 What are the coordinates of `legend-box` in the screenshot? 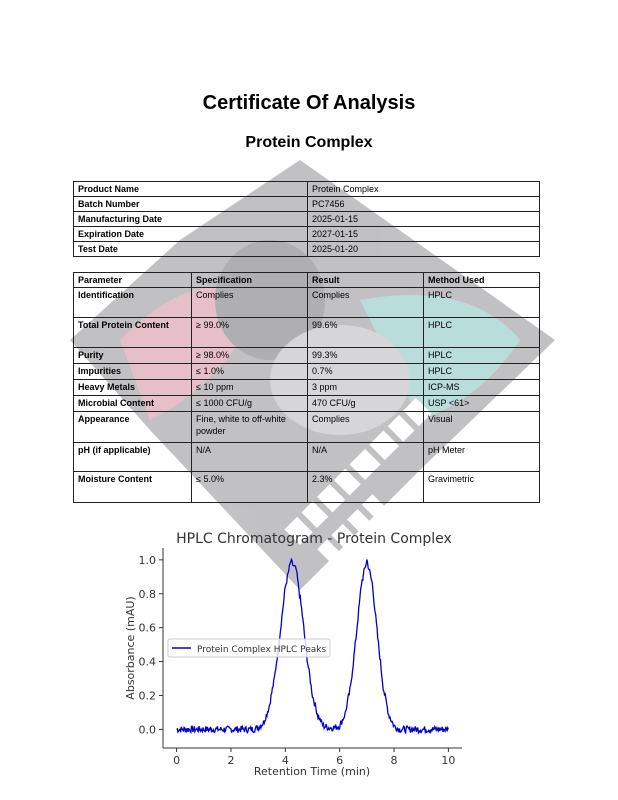 It's located at (249, 648).